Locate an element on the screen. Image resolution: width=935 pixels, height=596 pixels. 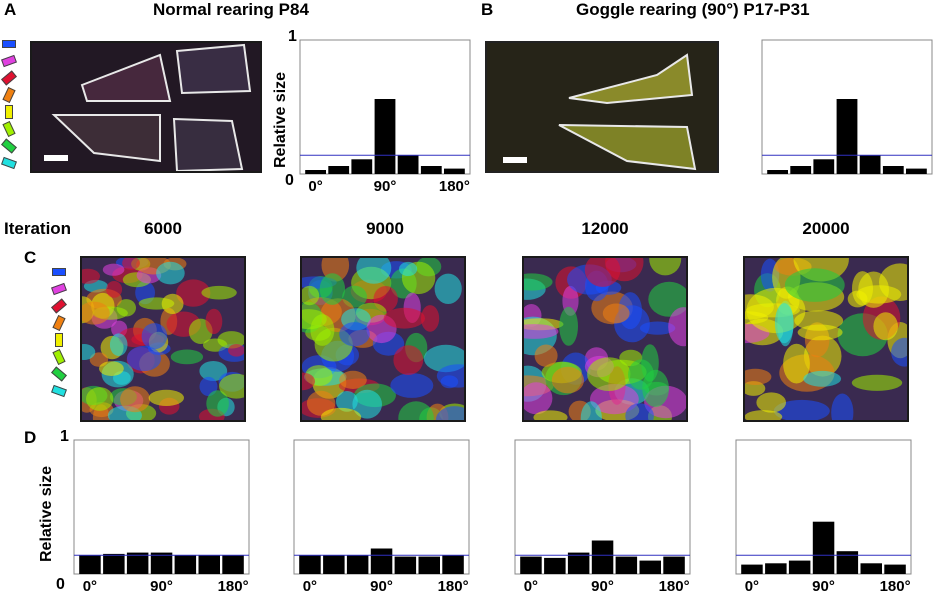
histogram-9000: 0° 90° 180° is located at coordinates (381, 517).